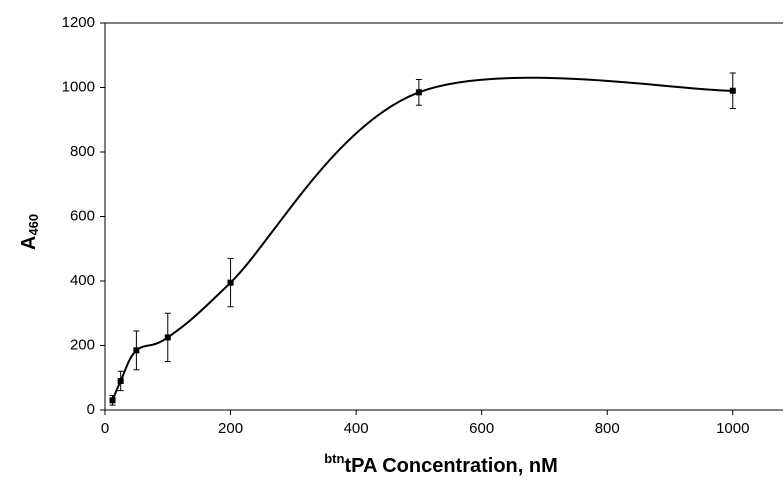 The height and width of the screenshot is (491, 784). Describe the element at coordinates (356, 428) in the screenshot. I see `x-tick-label: 400` at that location.